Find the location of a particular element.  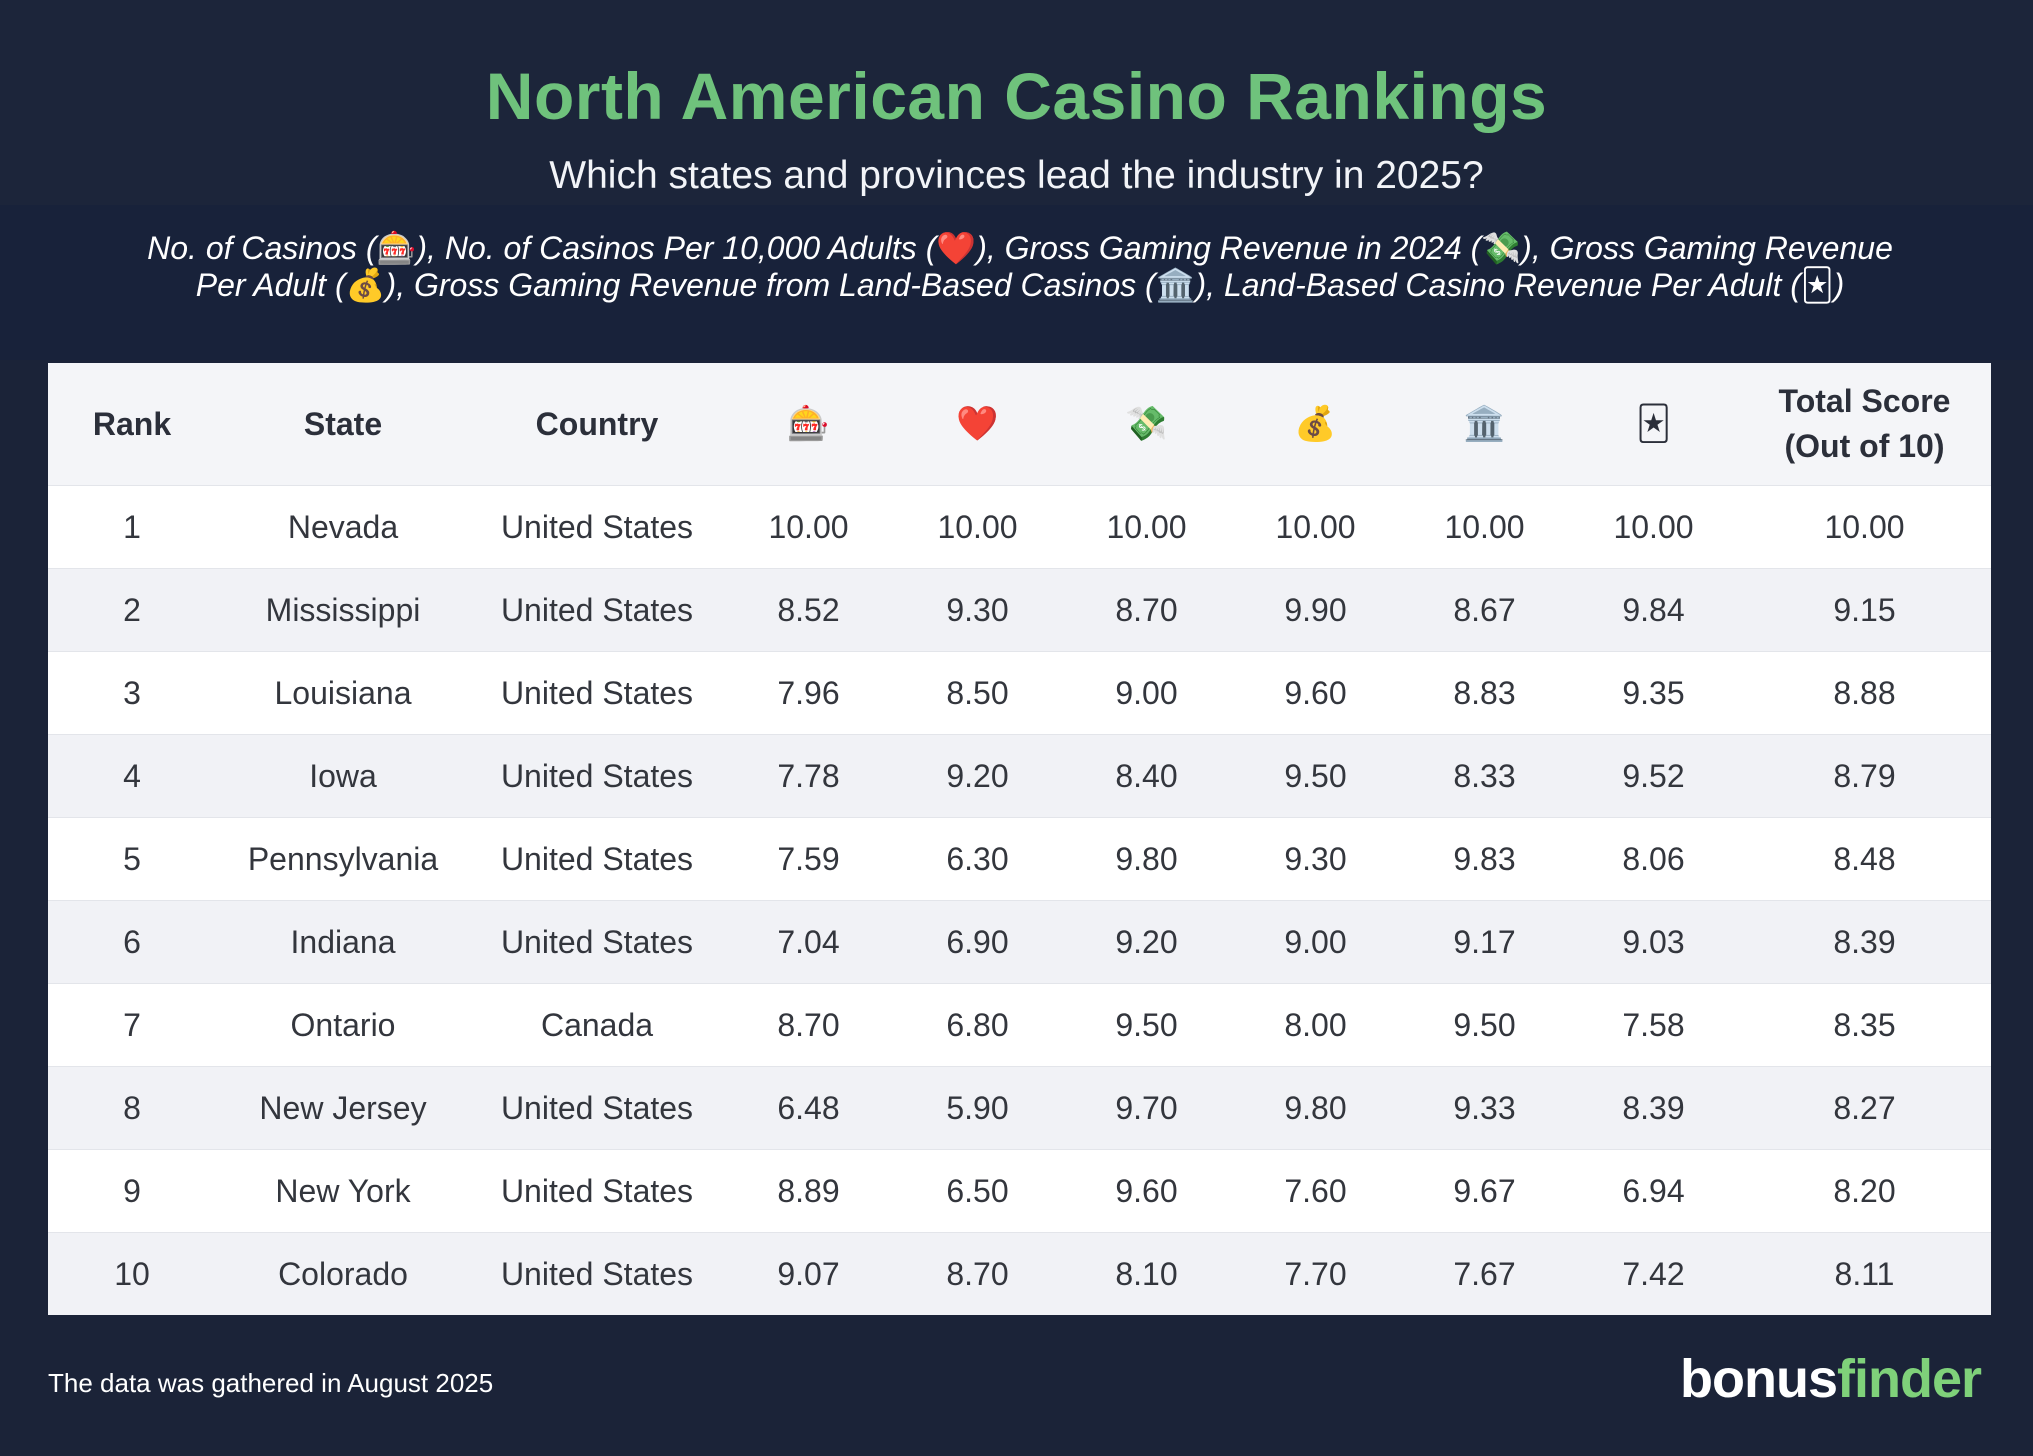

cell-ggr-2024: 10.00 is located at coordinates (1146, 527).